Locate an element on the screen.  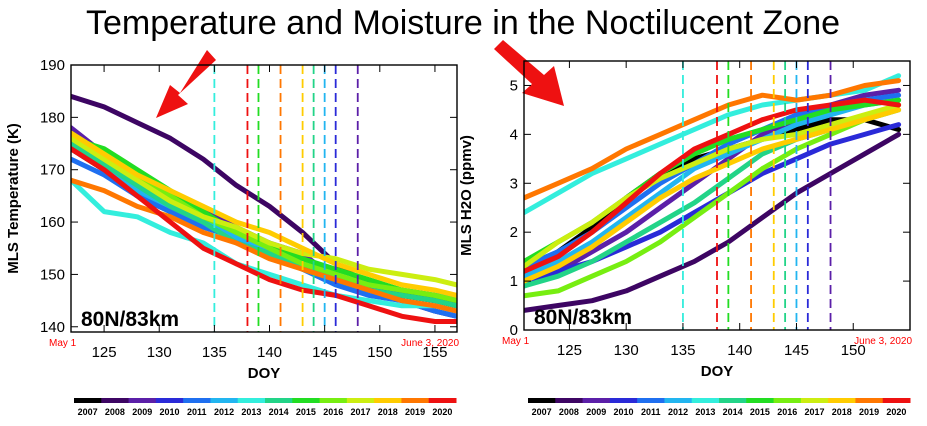
series-line-2017 is located at coordinates (264, 211).